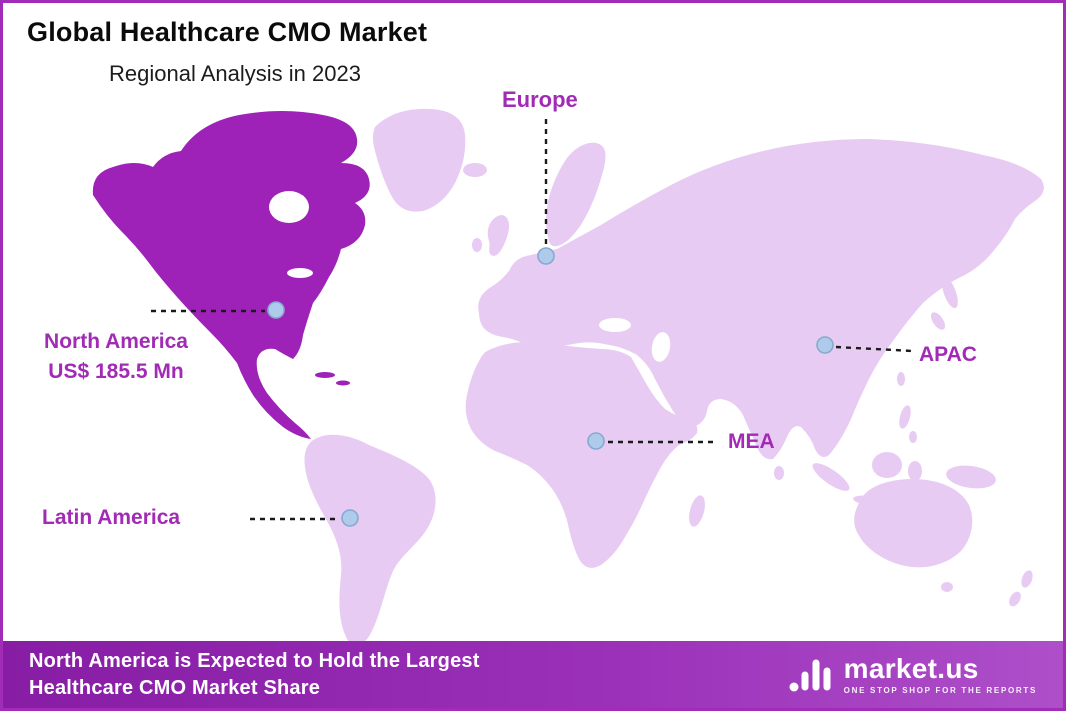 Image resolution: width=1066 pixels, height=711 pixels. What do you see at coordinates (175, 687) in the screenshot?
I see `footer-line2: Healthcare CMO Market Share` at bounding box center [175, 687].